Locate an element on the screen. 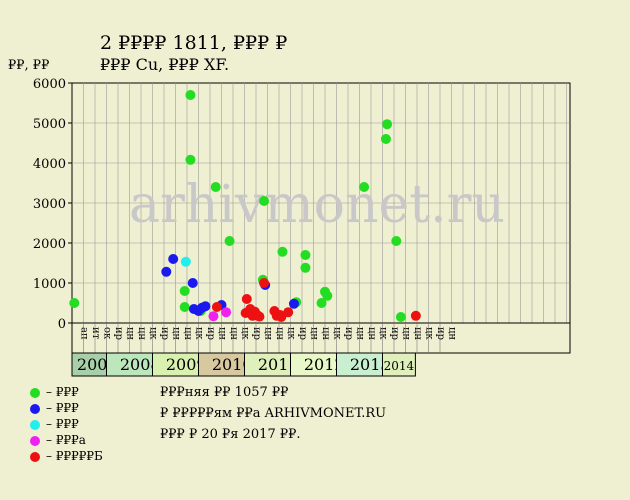  legend-entry: – ₽₽₽а is located at coordinates (58, 440).